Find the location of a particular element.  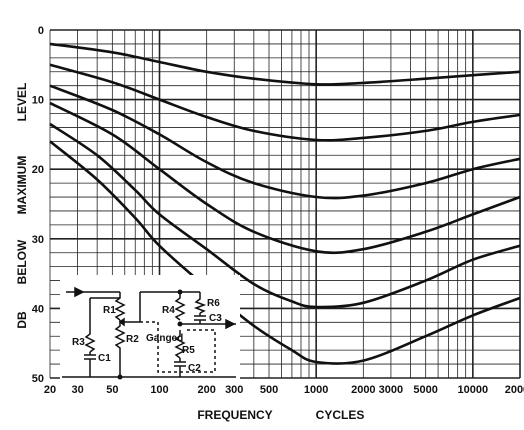

x-title-cycles: CYCLES is located at coordinates (340, 415).